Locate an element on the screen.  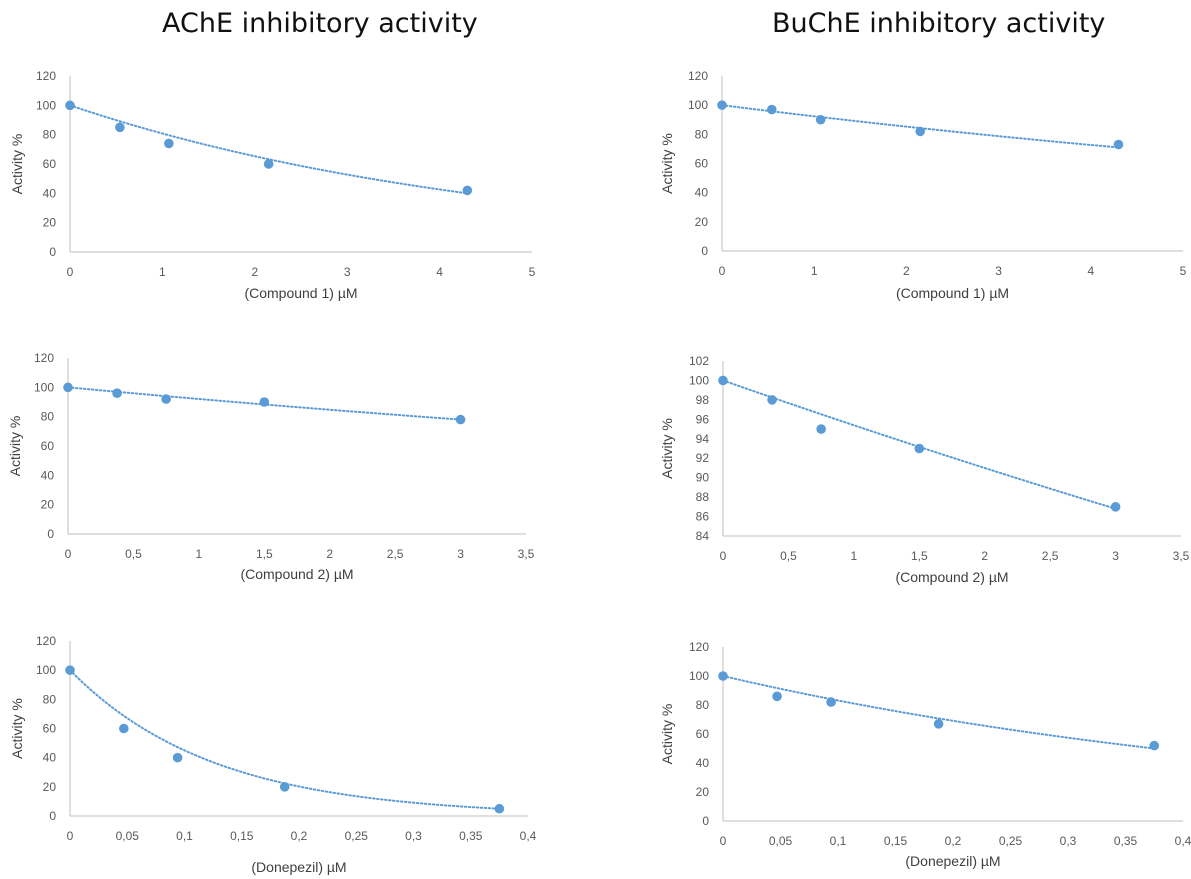
x-tick-label: 3,5 is located at coordinates (1181, 556).